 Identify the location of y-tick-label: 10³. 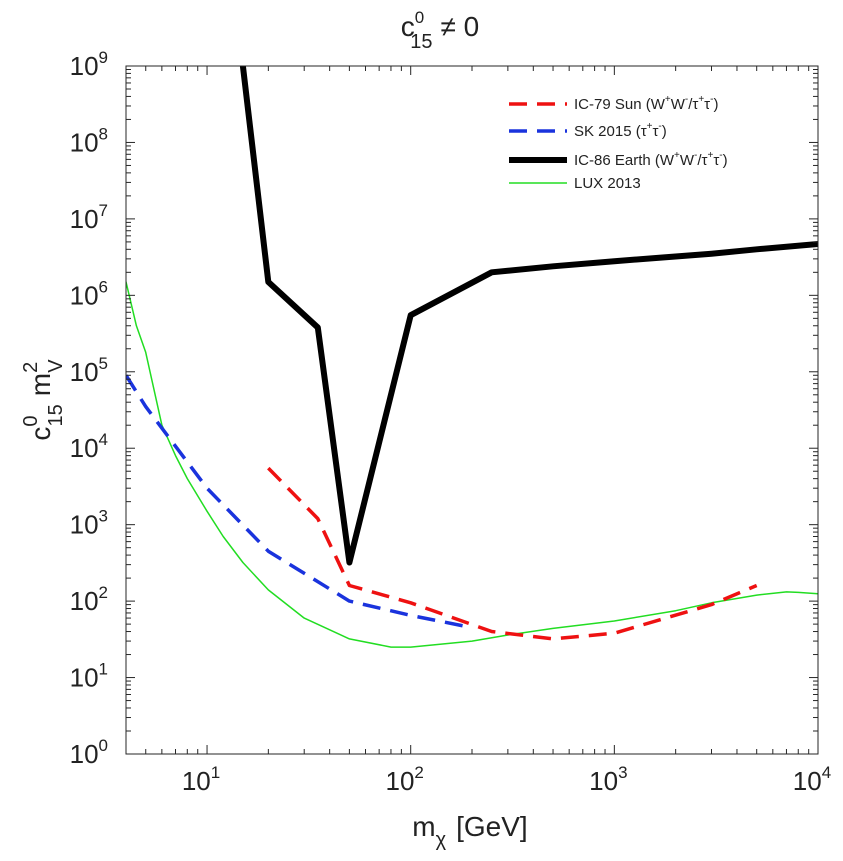
(89, 523).